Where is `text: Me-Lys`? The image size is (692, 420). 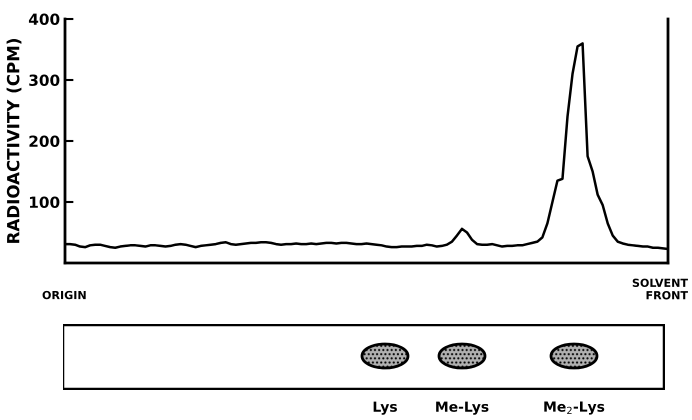
text: Me-Lys is located at coordinates (462, 408).